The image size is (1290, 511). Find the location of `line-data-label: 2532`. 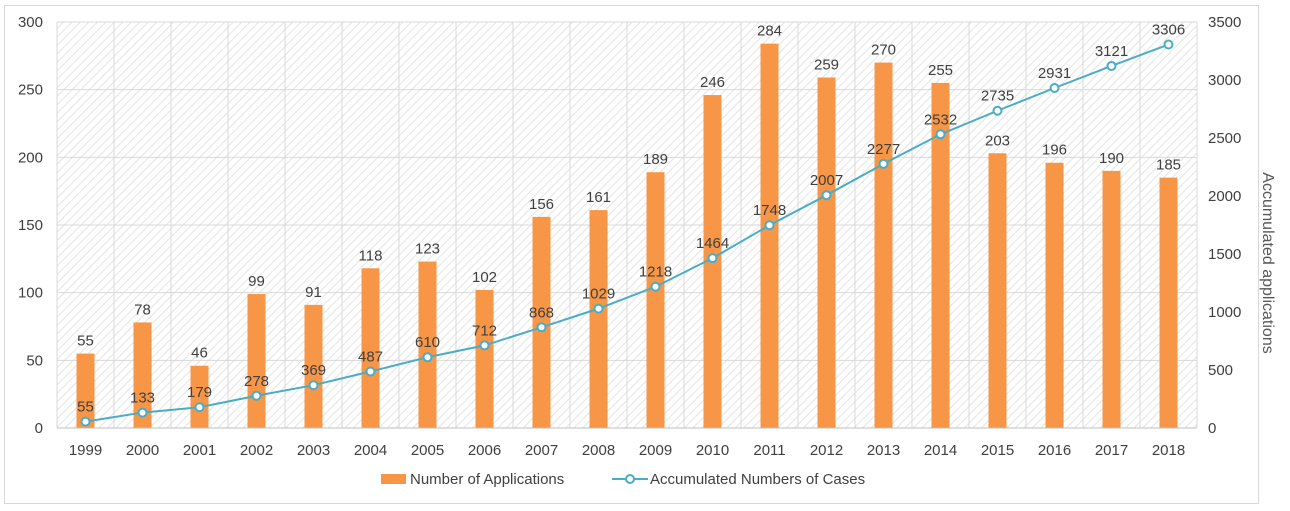

line-data-label: 2532 is located at coordinates (940, 119).